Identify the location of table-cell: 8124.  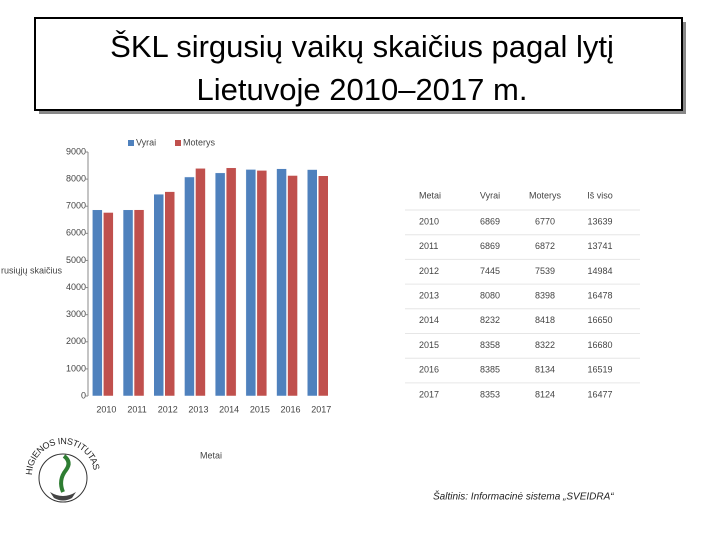
(545, 394).